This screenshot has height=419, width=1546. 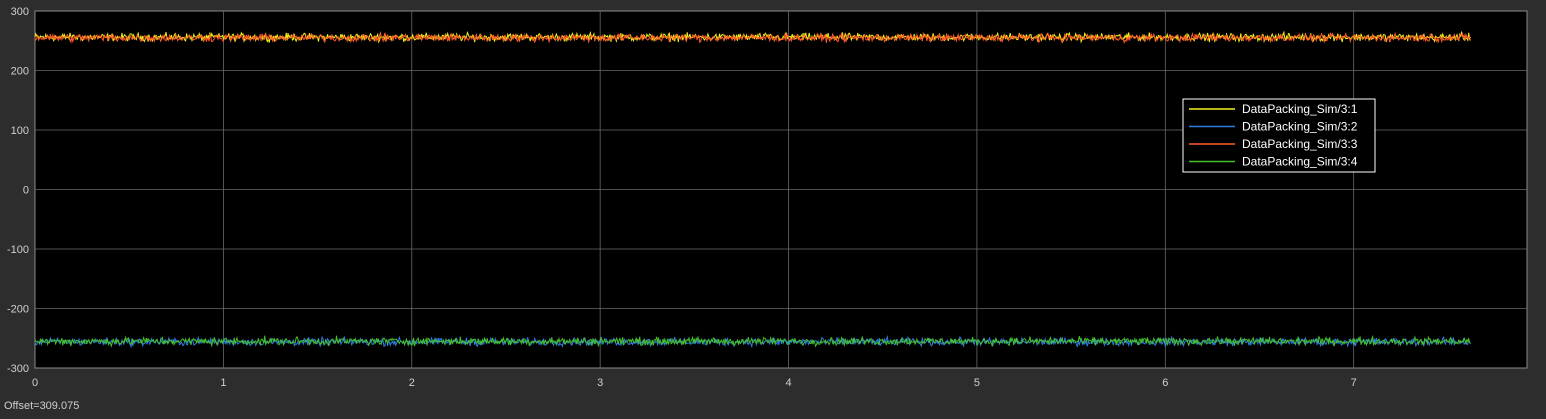 What do you see at coordinates (977, 383) in the screenshot?
I see `x-tick-label: 5` at bounding box center [977, 383].